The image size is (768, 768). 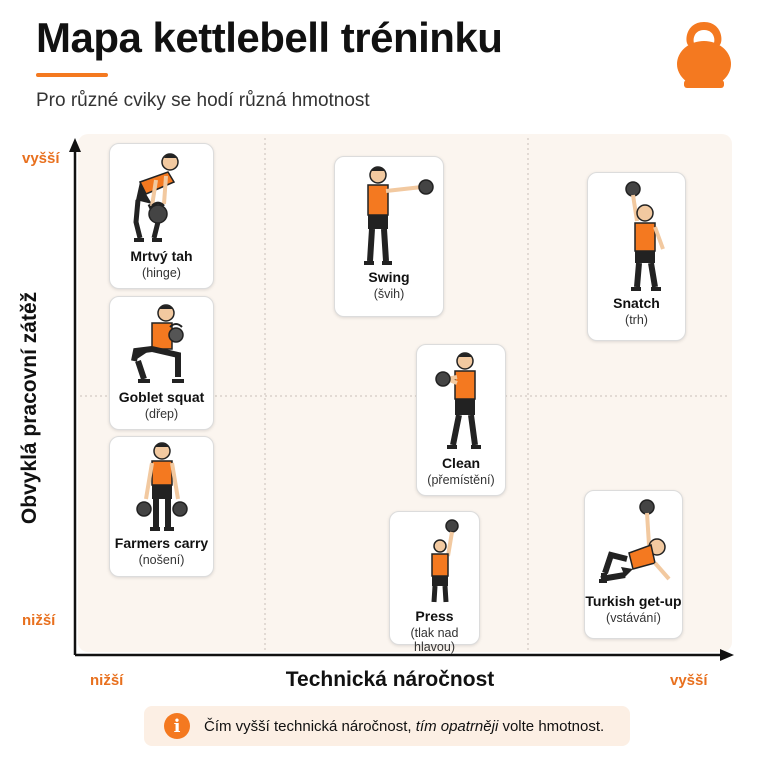 I want to click on exercise-name: Farmers carry, so click(x=161, y=543).